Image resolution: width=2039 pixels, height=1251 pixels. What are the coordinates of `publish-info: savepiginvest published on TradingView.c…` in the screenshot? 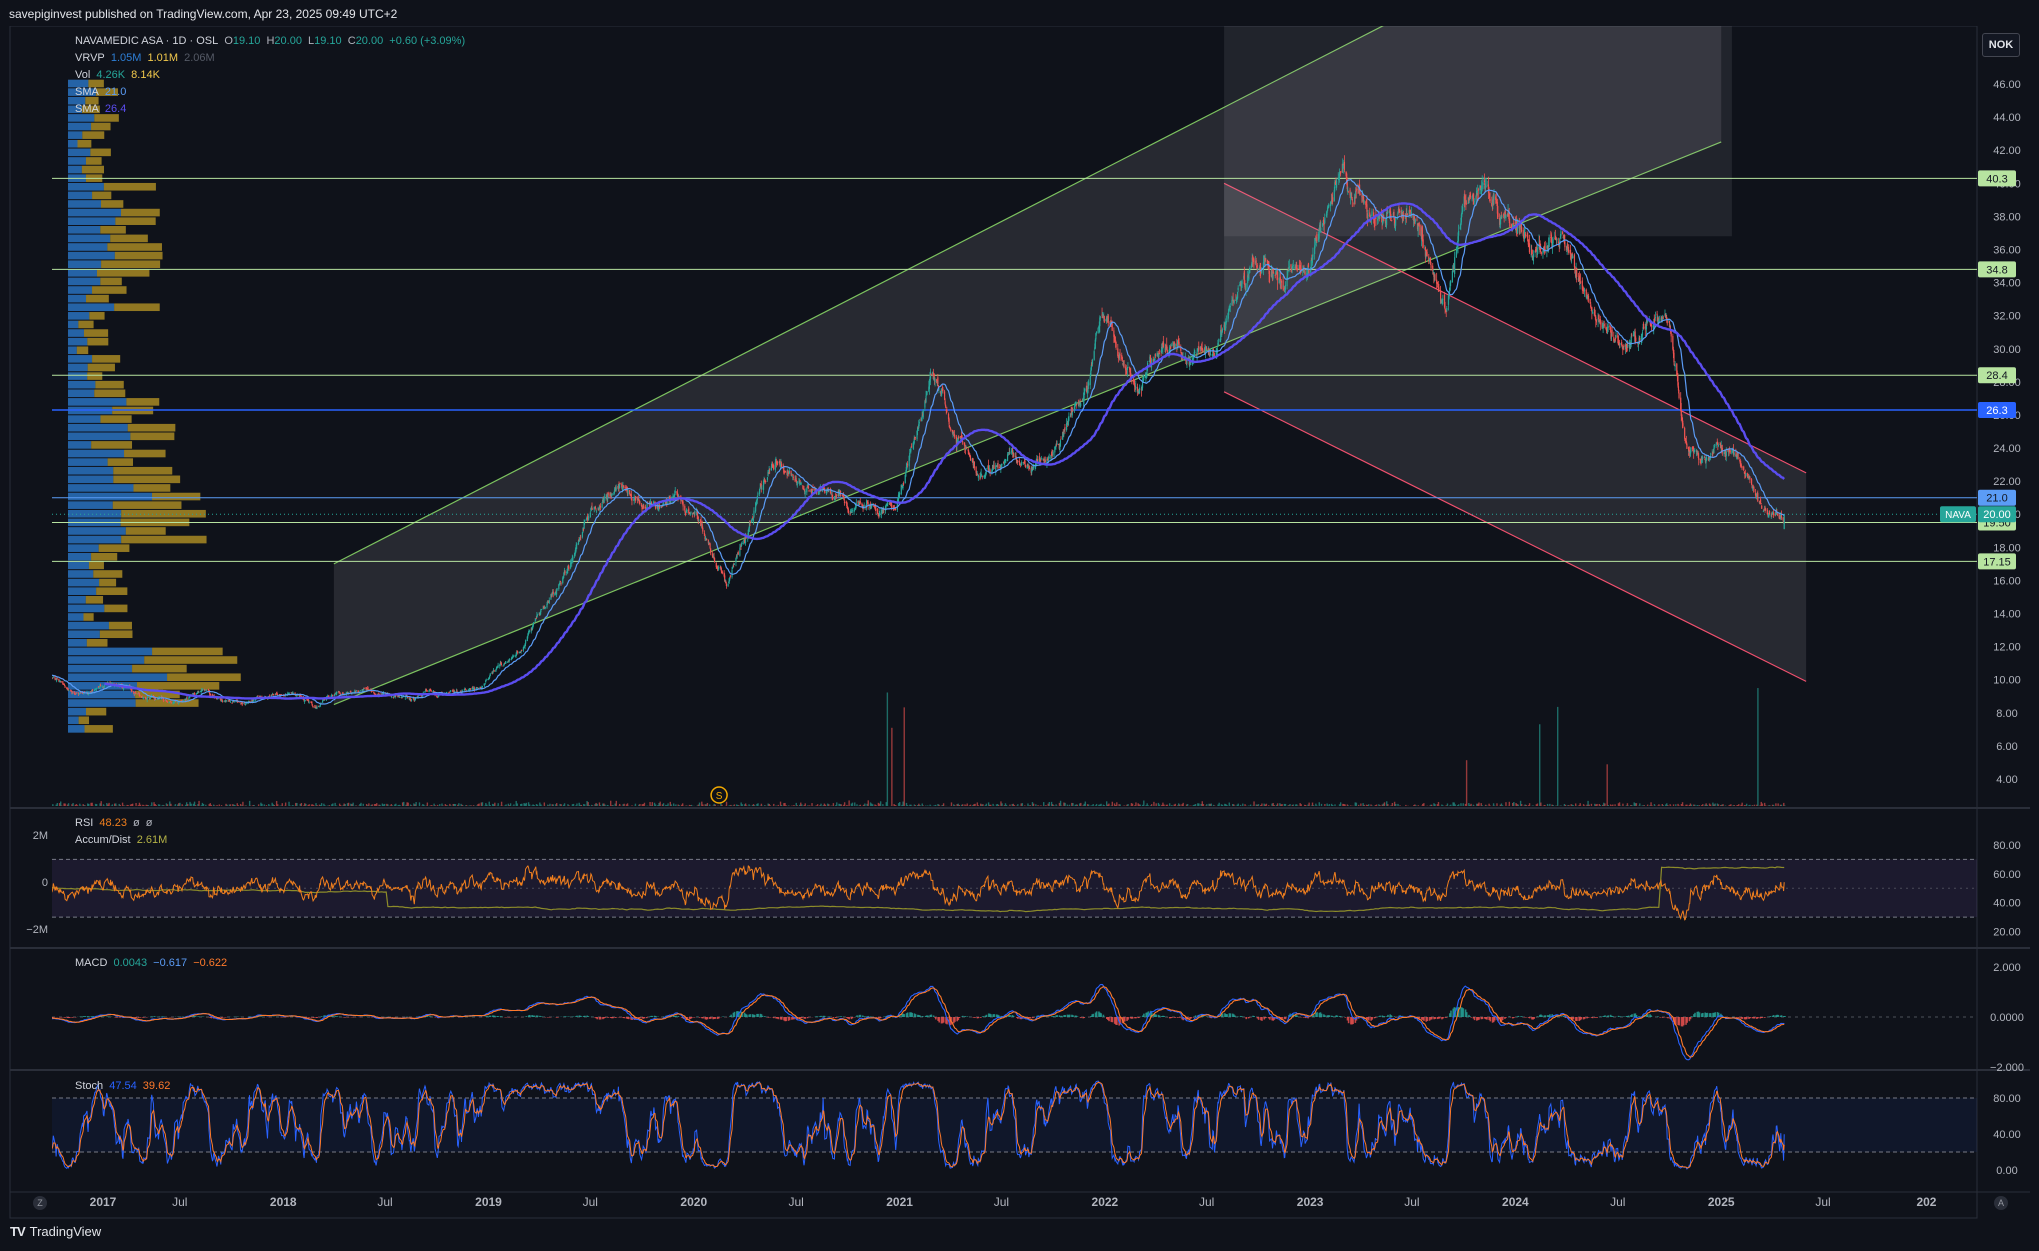 It's located at (203, 14).